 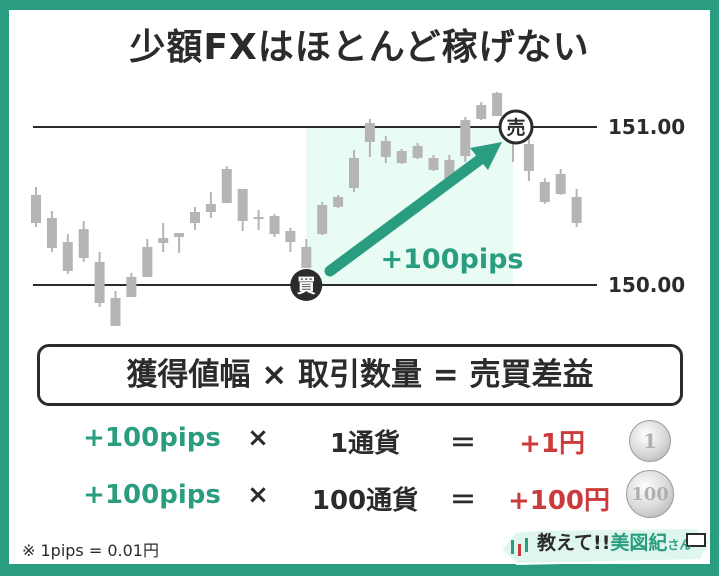 I want to click on formula-box: 獲得値幅 × 取引数量 = 売買差益, so click(x=360, y=375).